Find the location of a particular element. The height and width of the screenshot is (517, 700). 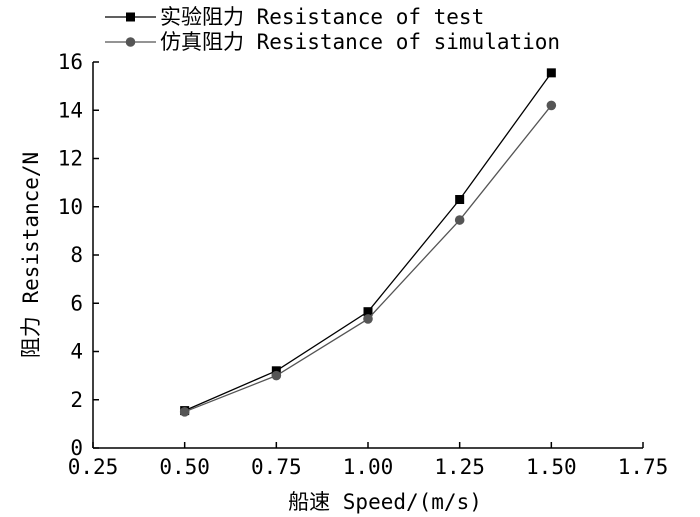

y-tick-label: 2 is located at coordinates (76, 400).